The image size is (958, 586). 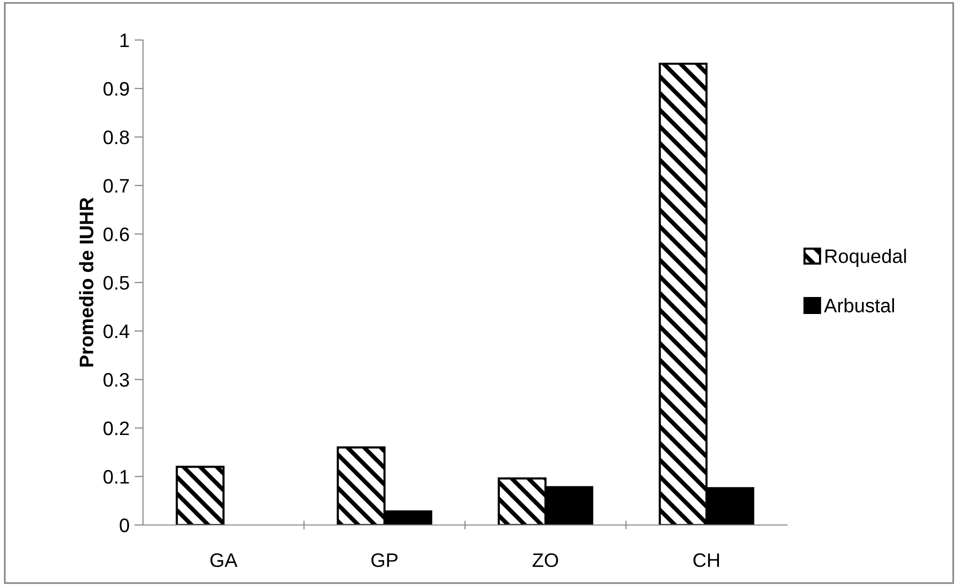 I want to click on y-tick-label: 0.2, so click(x=116, y=428).